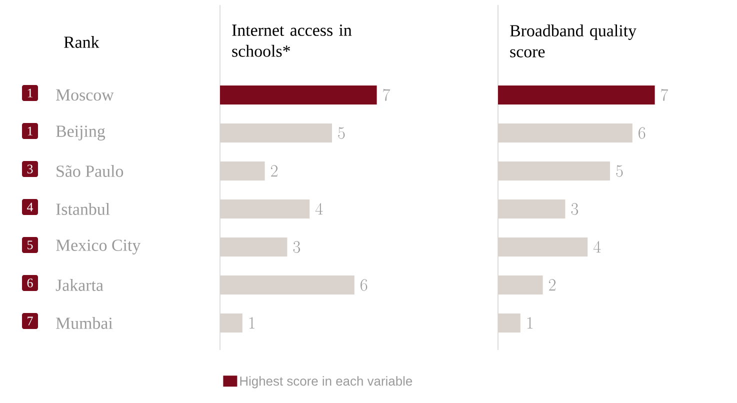 The image size is (737, 403). I want to click on y-tick-label: Beijing, so click(81, 133).